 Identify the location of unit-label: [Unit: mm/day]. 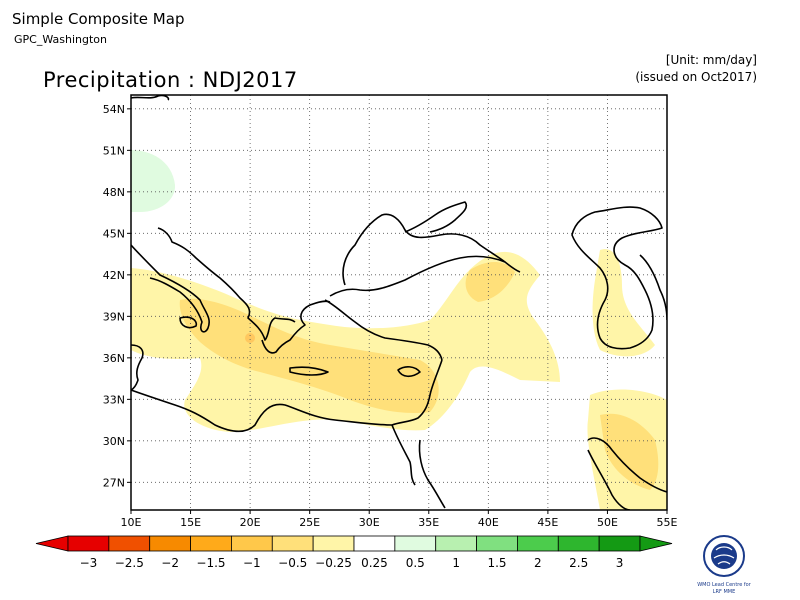
(711, 60).